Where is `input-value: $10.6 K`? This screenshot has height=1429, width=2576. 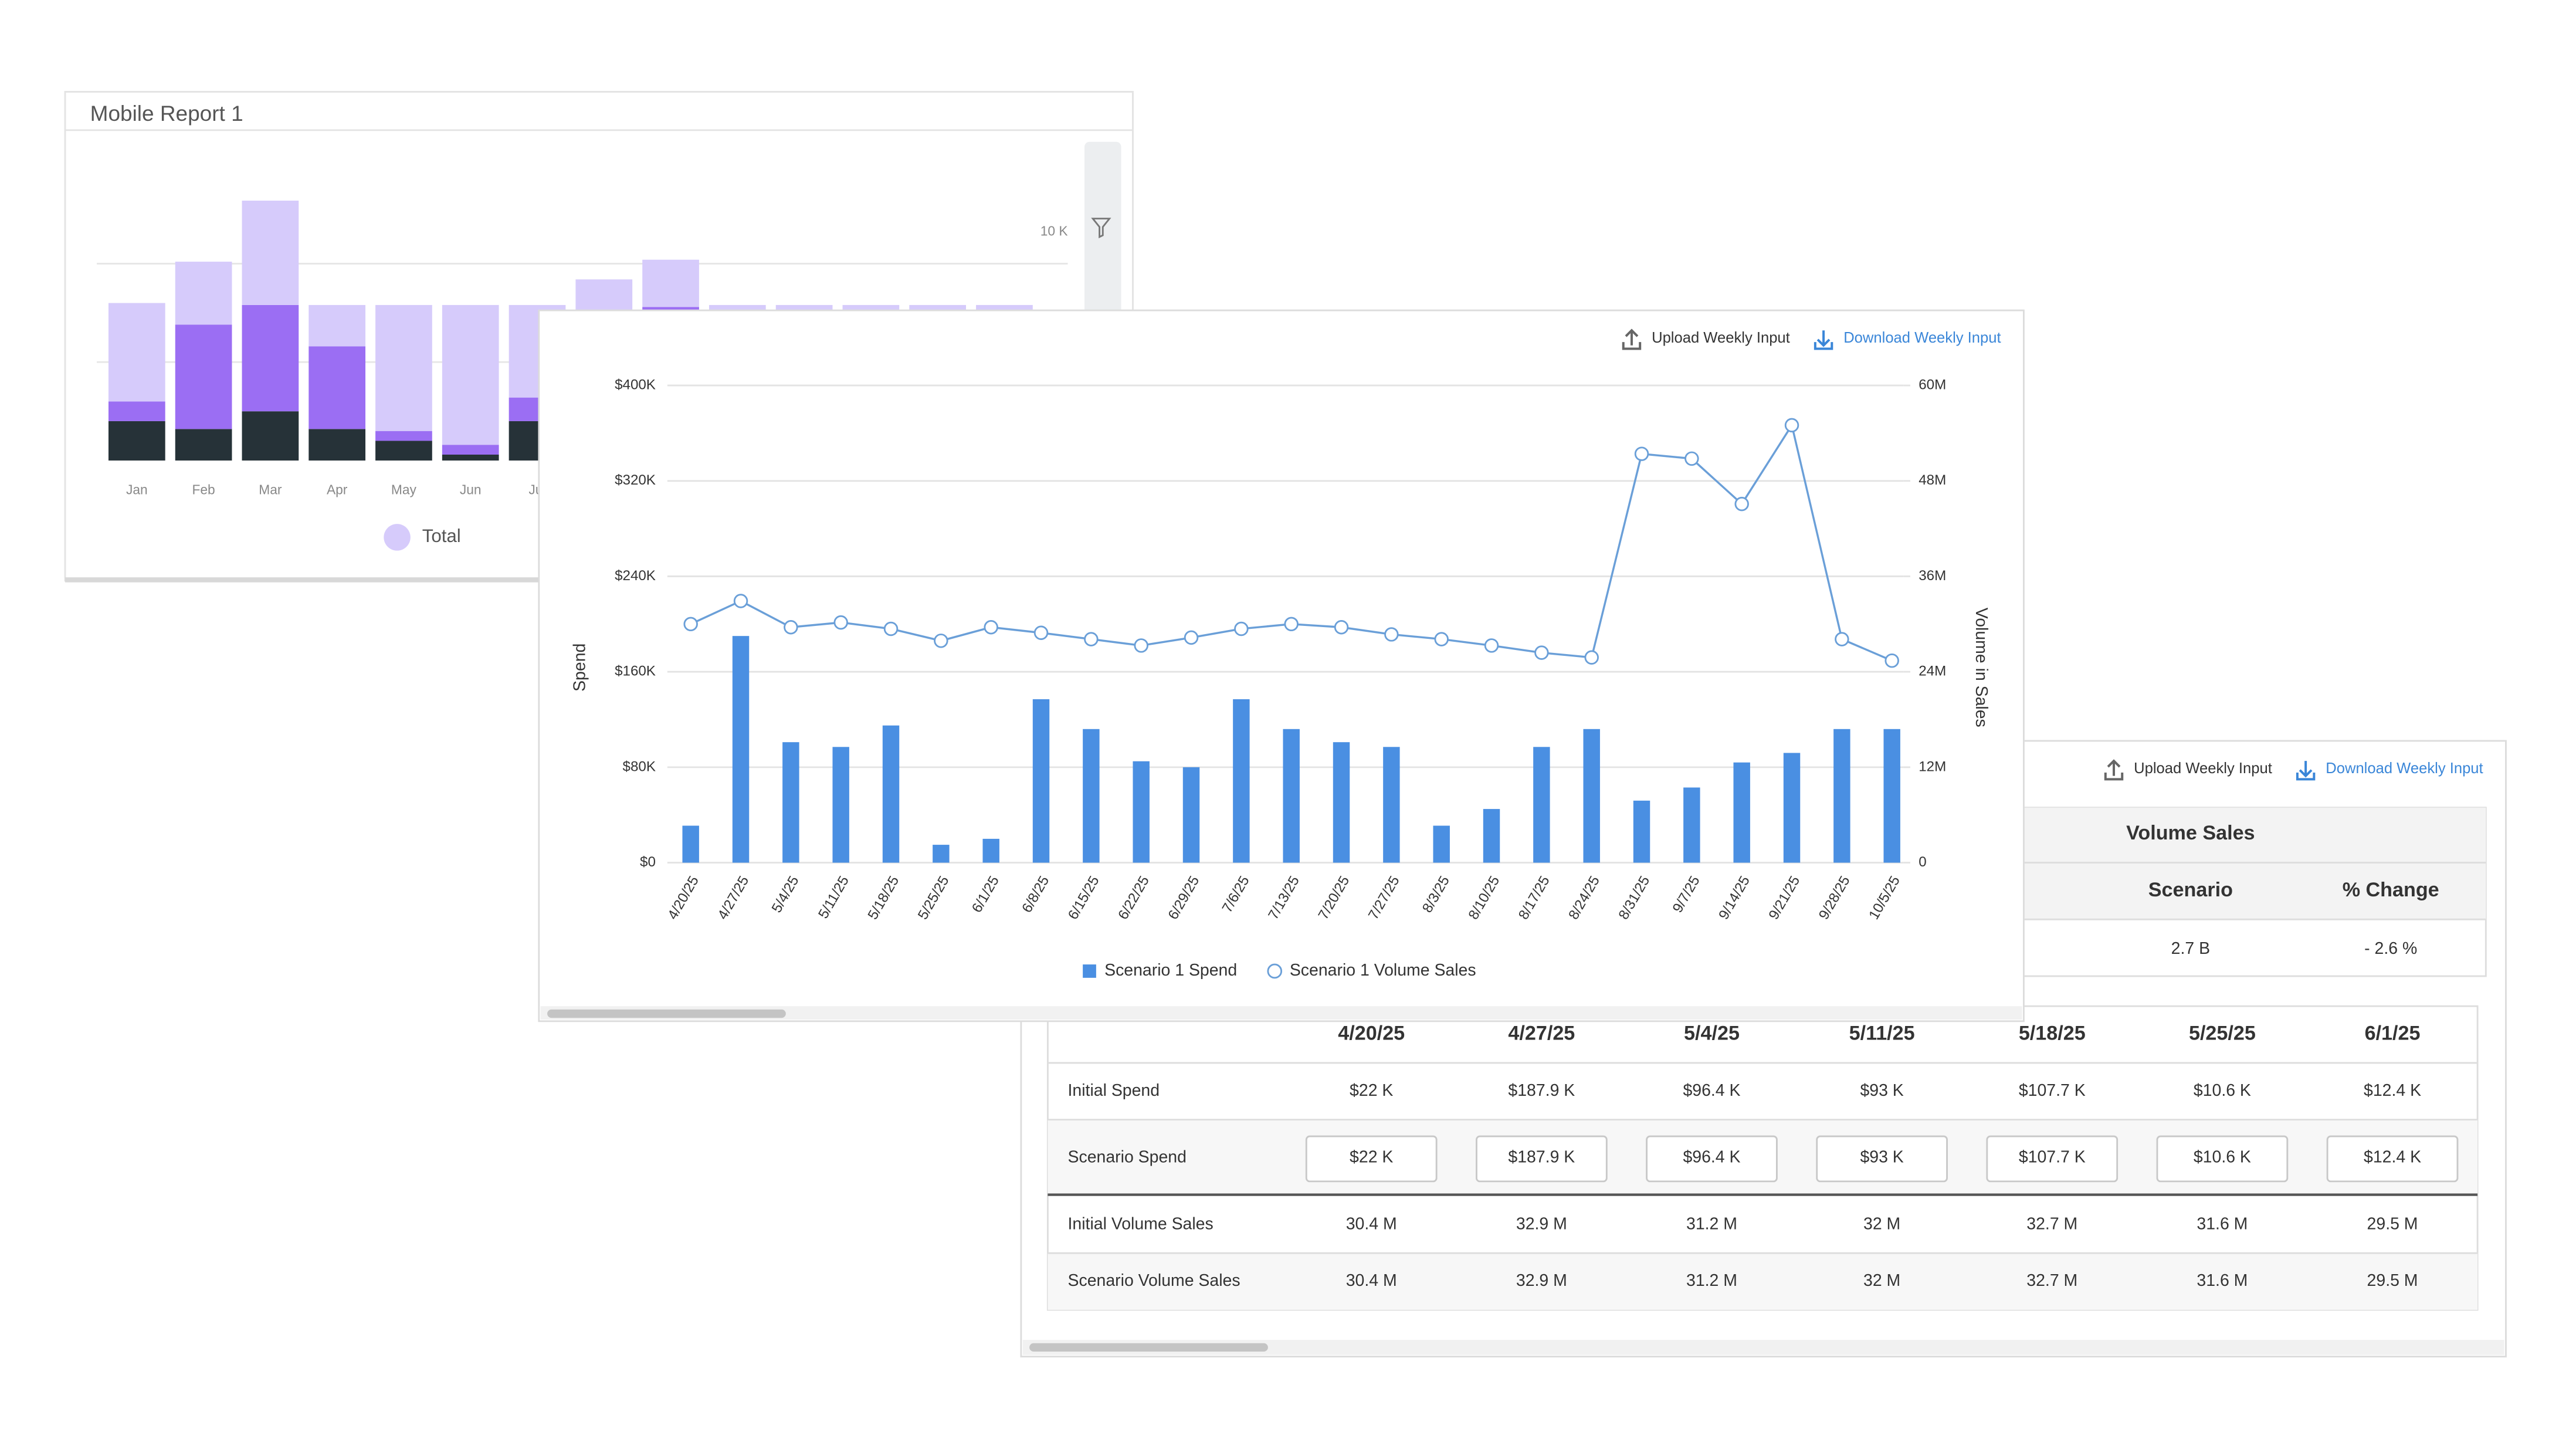
input-value: $10.6 K is located at coordinates (2222, 1157).